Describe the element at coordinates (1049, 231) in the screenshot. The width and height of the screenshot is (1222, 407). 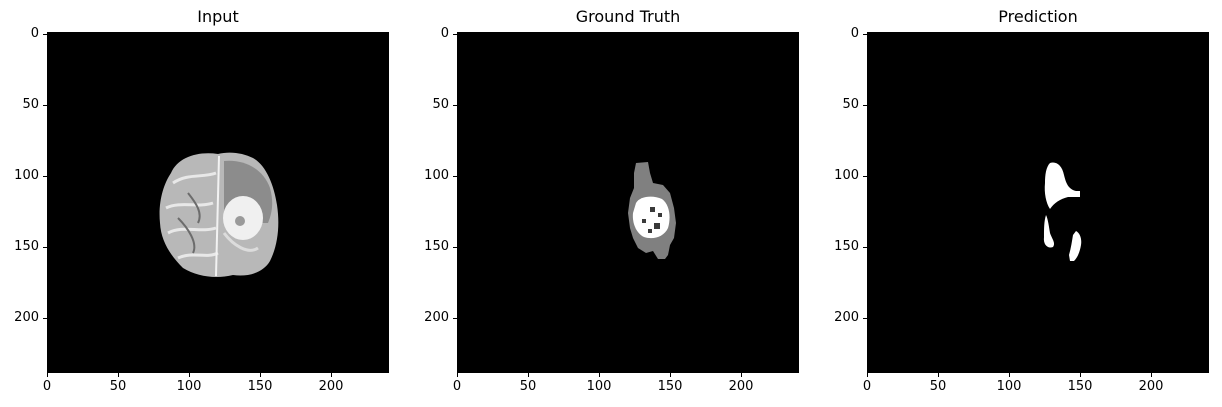
I see `prediction-blob-lower-left` at that location.